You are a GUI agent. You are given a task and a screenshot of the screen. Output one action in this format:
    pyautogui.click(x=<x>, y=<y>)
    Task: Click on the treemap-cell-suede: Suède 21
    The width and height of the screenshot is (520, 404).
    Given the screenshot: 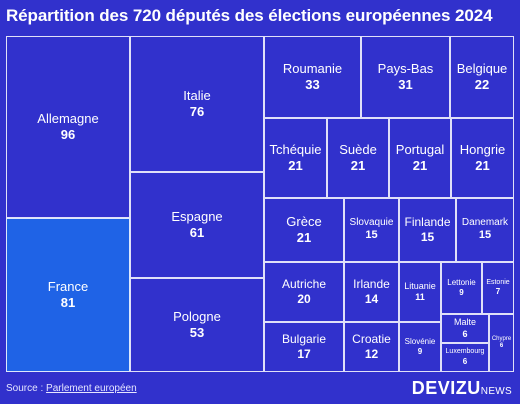 What is the action you would take?
    pyautogui.click(x=358, y=158)
    